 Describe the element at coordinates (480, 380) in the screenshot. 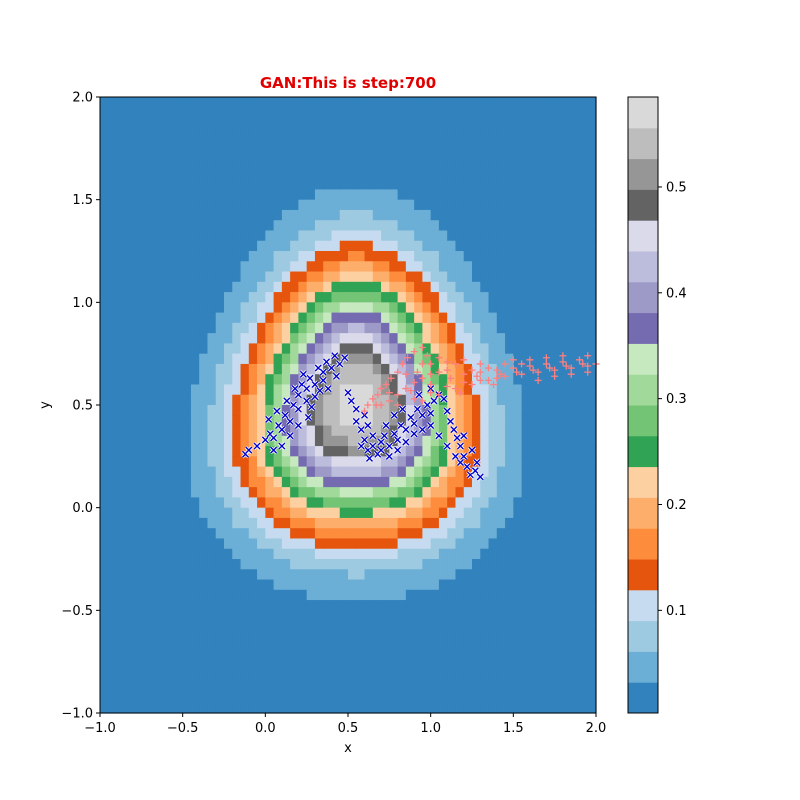

I see `generated-sample-point` at that location.